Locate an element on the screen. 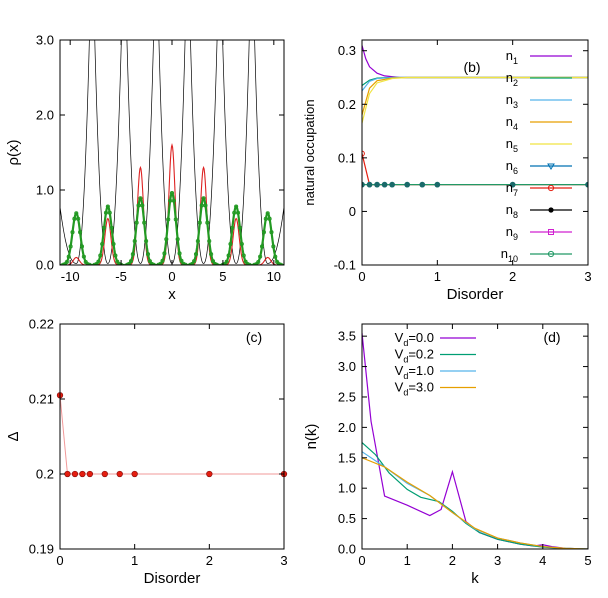  panel-annotation: (c) is located at coordinates (254, 337).